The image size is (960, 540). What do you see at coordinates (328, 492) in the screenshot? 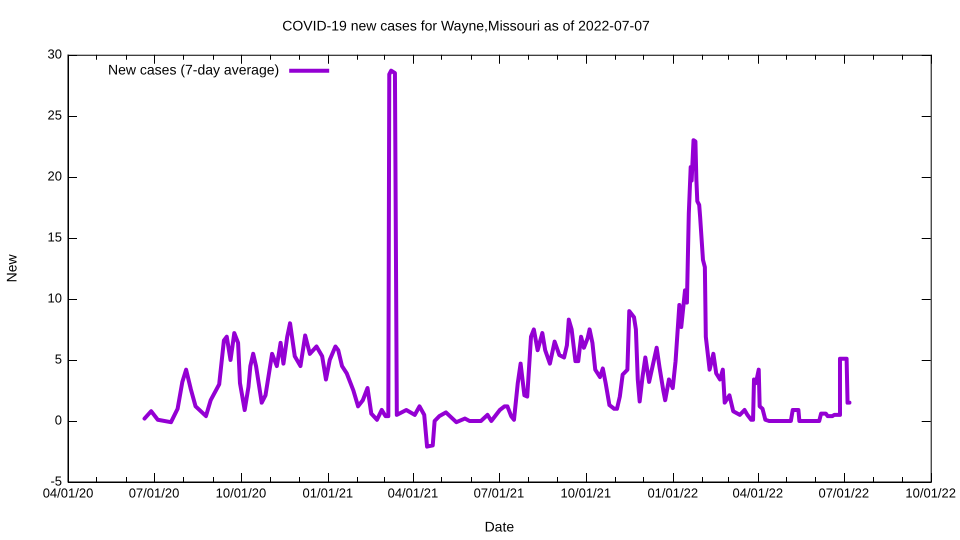
I see `x-tick-label: 01/01/21` at bounding box center [328, 492].